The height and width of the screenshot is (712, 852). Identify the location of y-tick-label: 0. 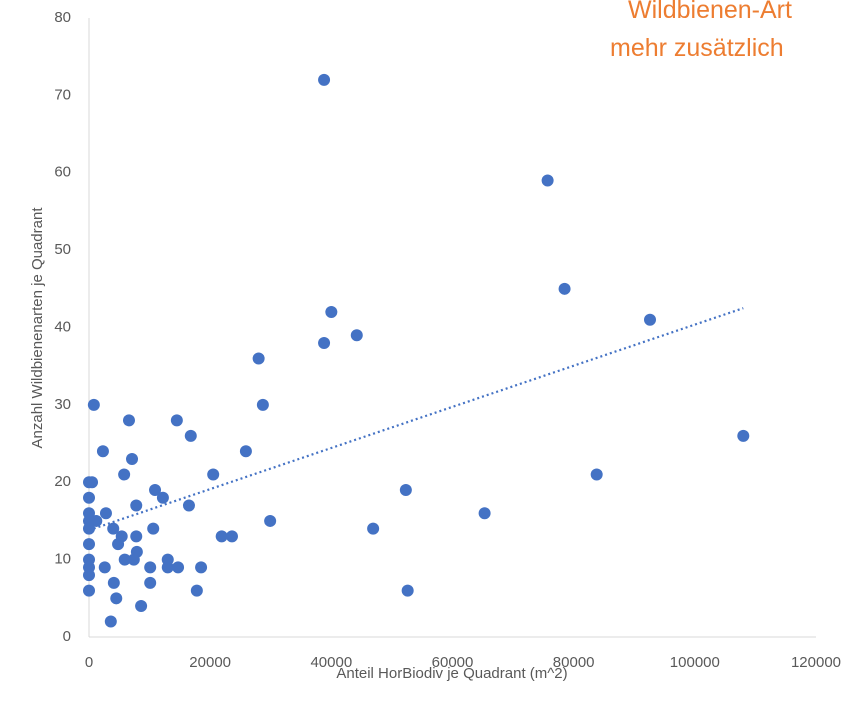
(67, 636).